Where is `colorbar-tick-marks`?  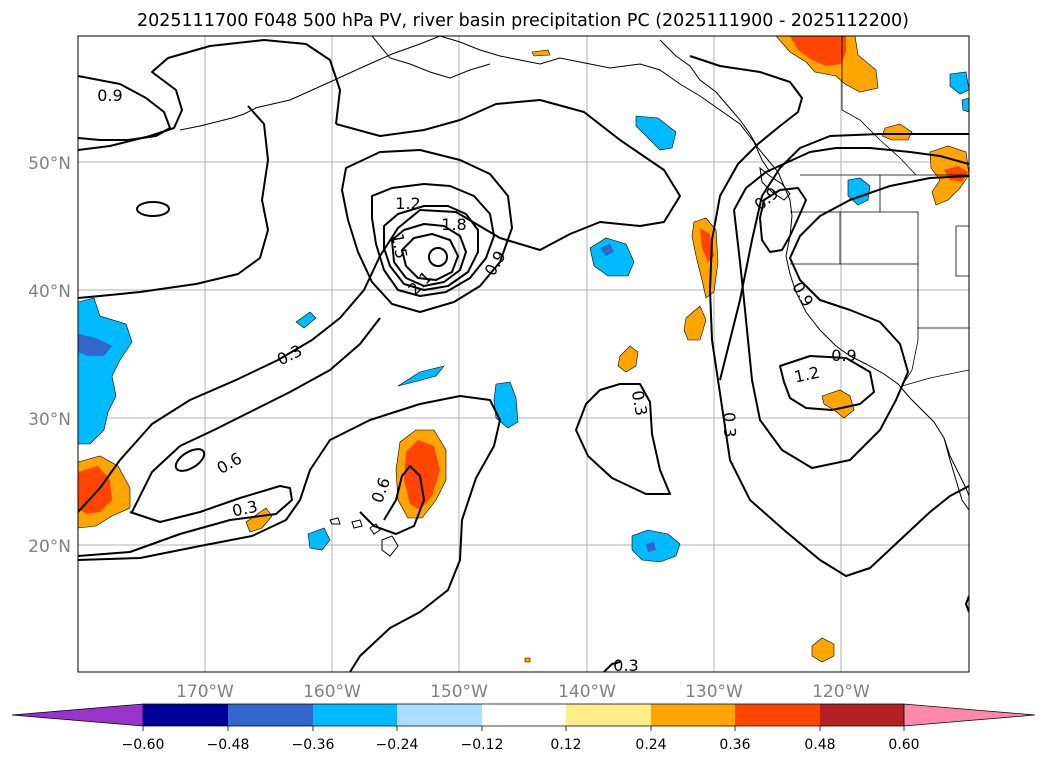 colorbar-tick-marks is located at coordinates (523, 728).